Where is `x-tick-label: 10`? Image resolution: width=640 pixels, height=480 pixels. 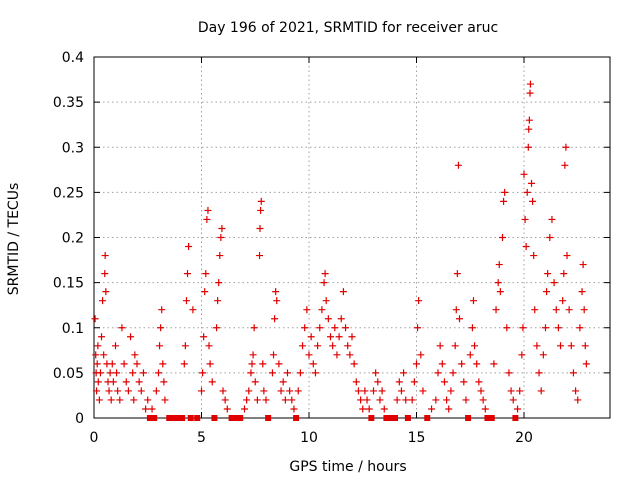 x-tick-label: 10 is located at coordinates (309, 438).